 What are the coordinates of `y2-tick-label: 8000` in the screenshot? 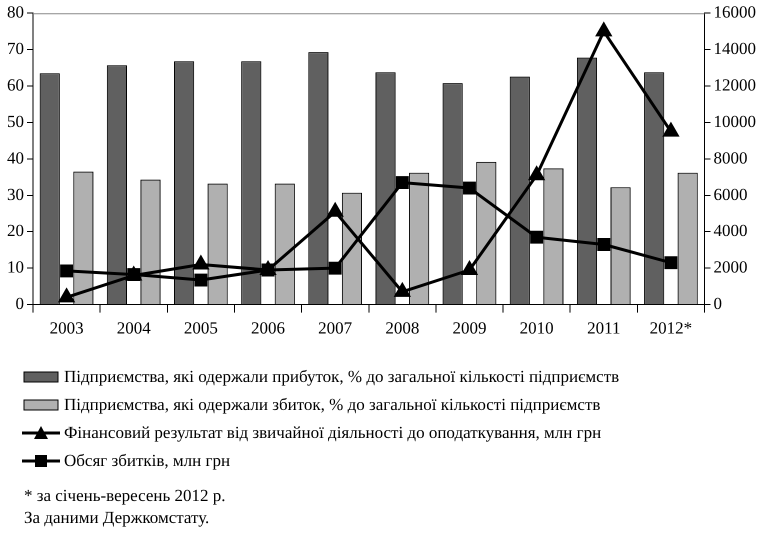 It's located at (731, 158).